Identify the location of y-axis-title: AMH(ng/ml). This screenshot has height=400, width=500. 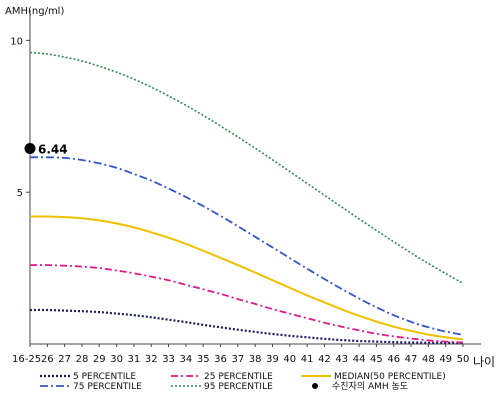
(34, 11).